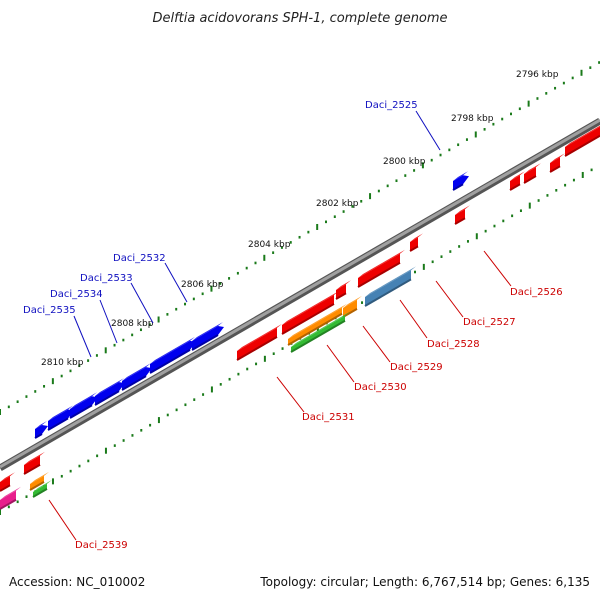  Describe the element at coordinates (132, 324) in the screenshot. I see `ruler-label: 2808 kbp` at that location.